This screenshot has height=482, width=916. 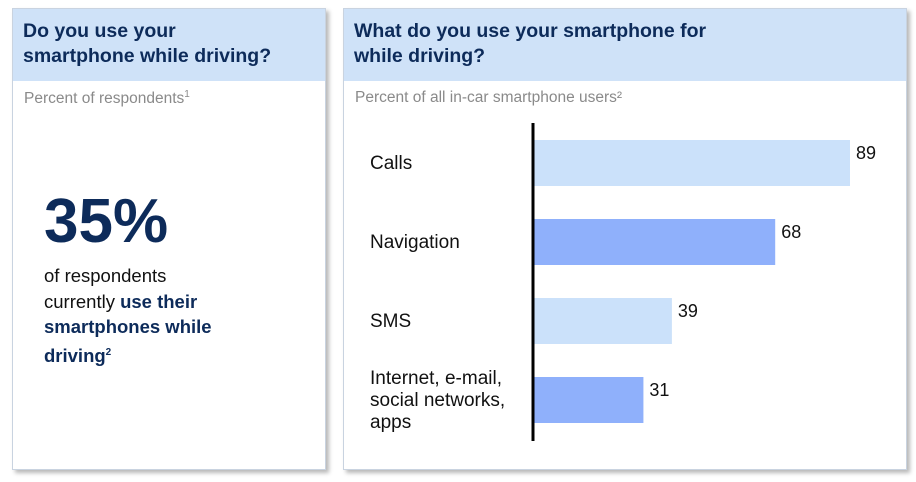 I want to click on category-label-1: Navigation, so click(x=415, y=242).